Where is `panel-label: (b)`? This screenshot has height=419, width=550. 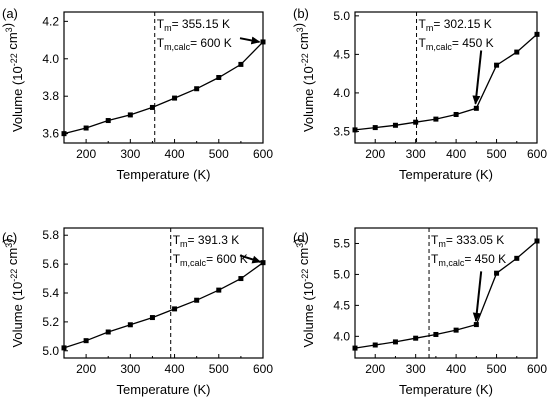
panel-label: (b) is located at coordinates (301, 13).